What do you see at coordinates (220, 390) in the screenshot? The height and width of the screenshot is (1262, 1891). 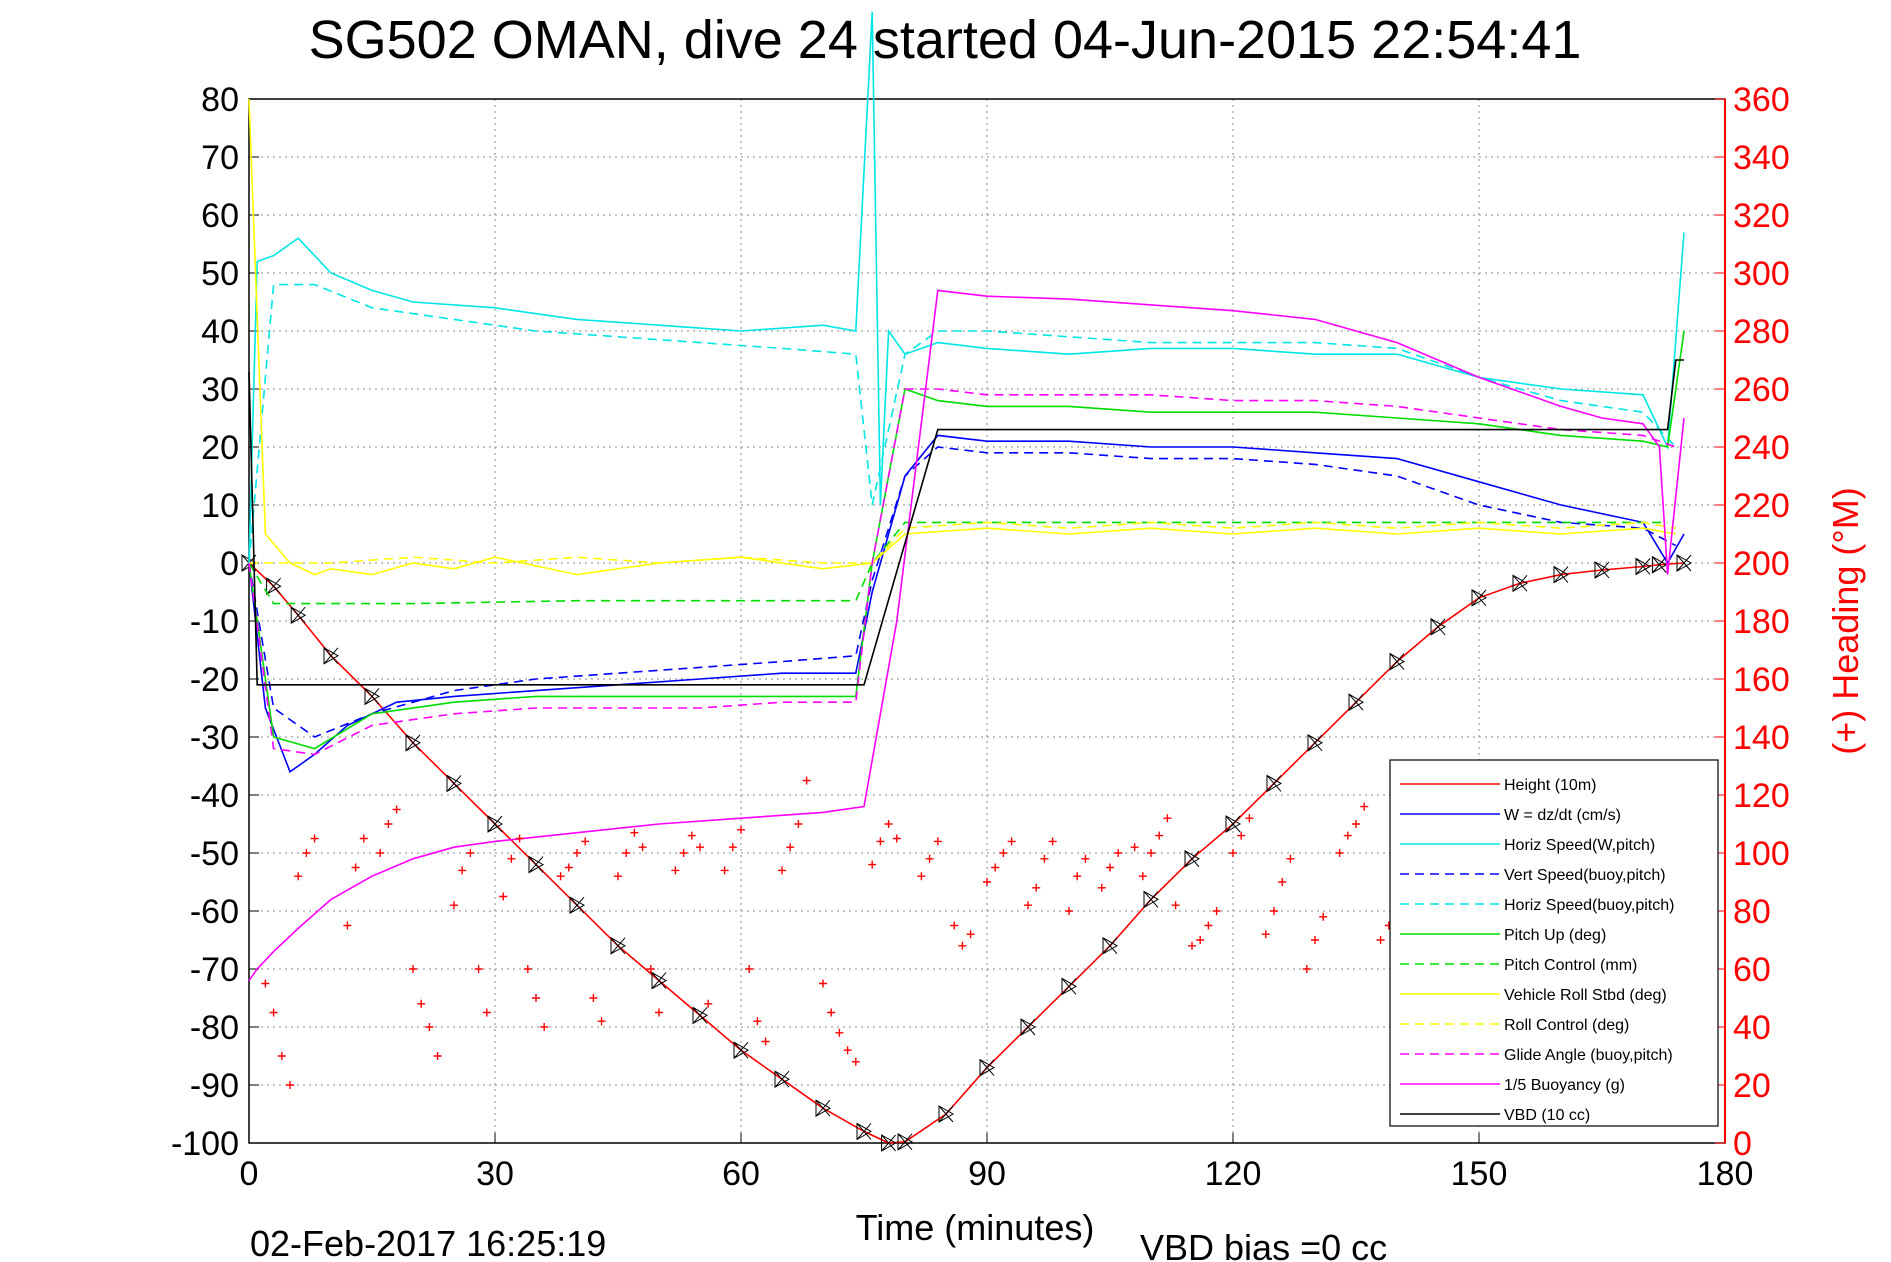 I see `y-tick-label: 30` at bounding box center [220, 390].